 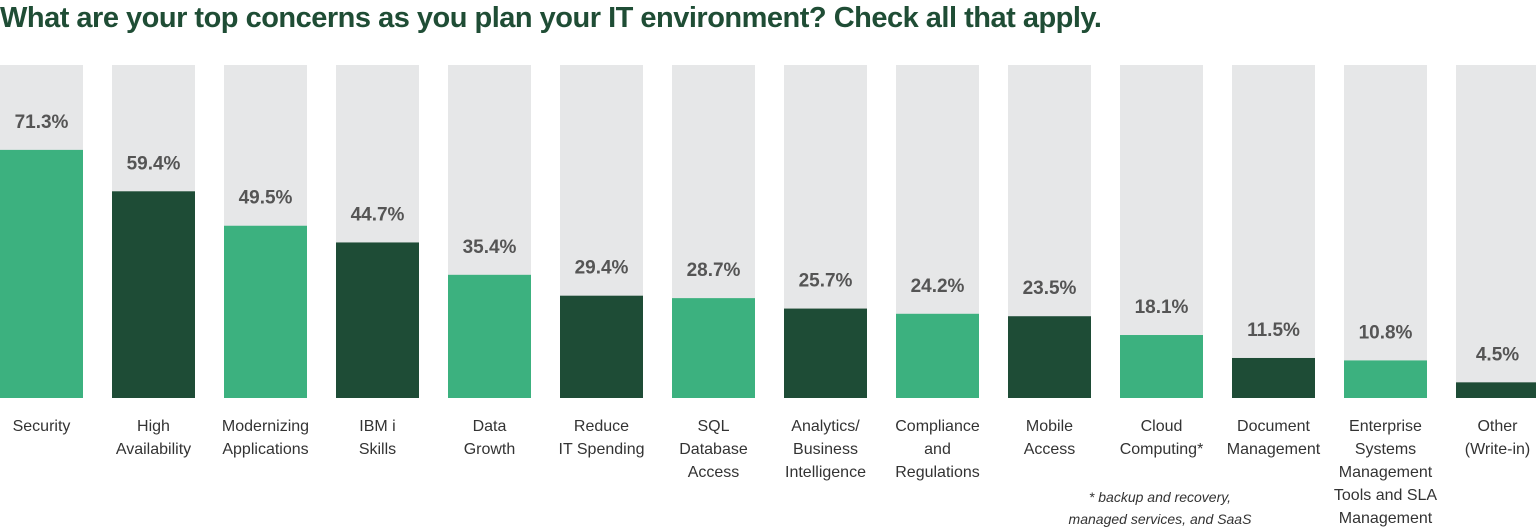 I want to click on value-label: 4.5%, so click(x=1497, y=354).